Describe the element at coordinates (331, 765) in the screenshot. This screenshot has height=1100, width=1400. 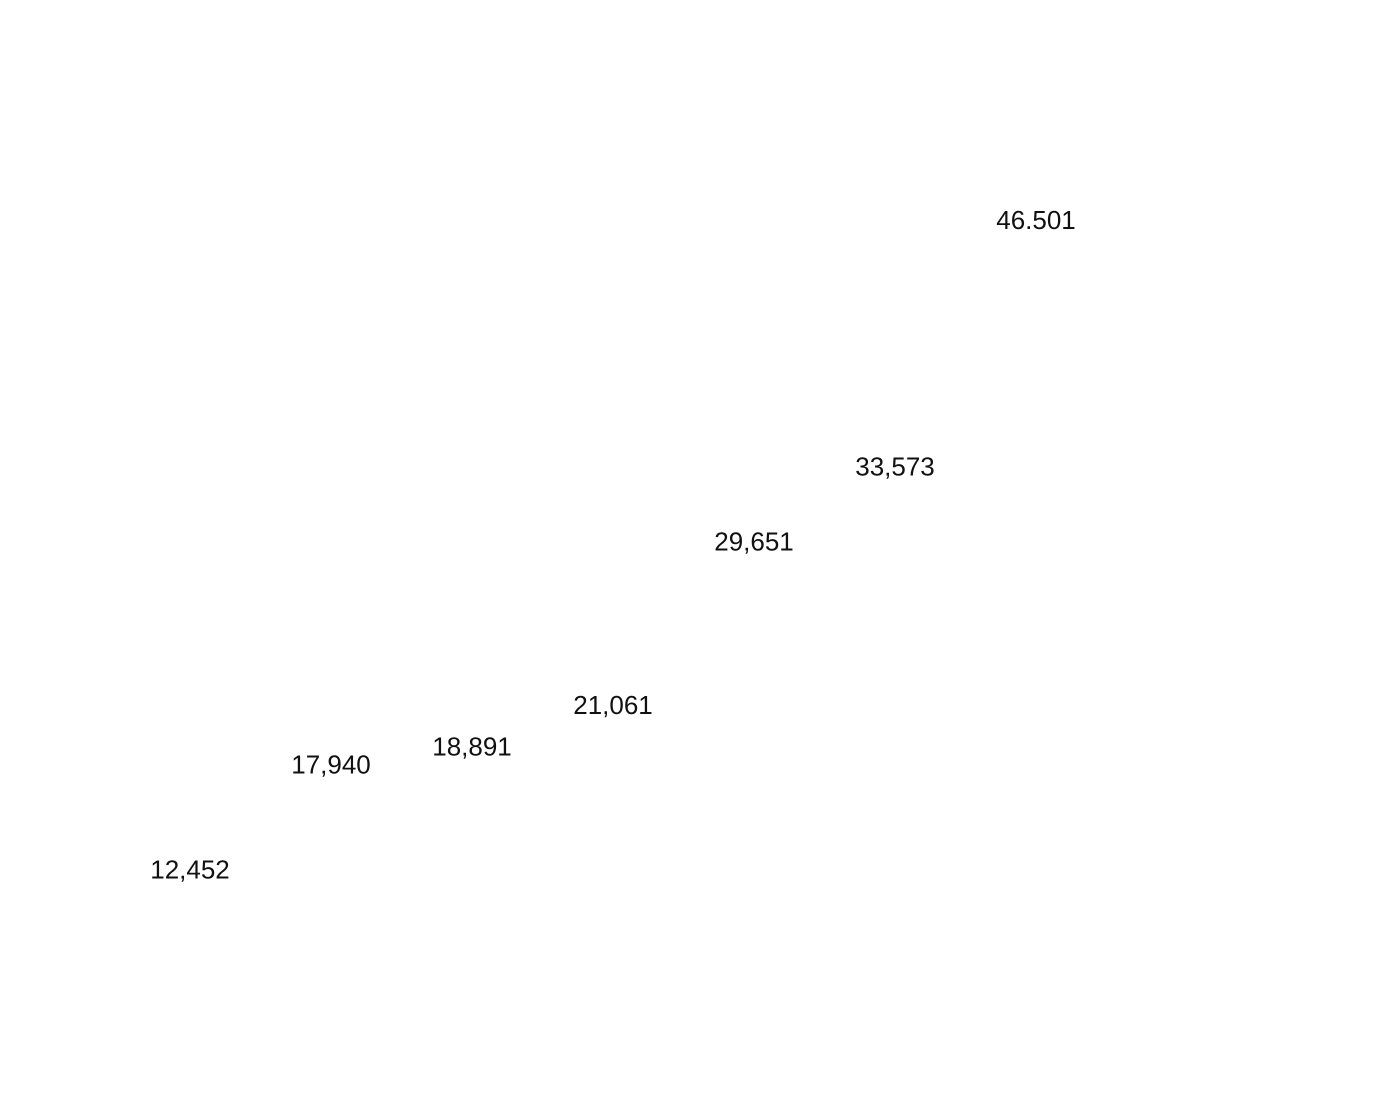
I see `data-label: 17,940` at that location.